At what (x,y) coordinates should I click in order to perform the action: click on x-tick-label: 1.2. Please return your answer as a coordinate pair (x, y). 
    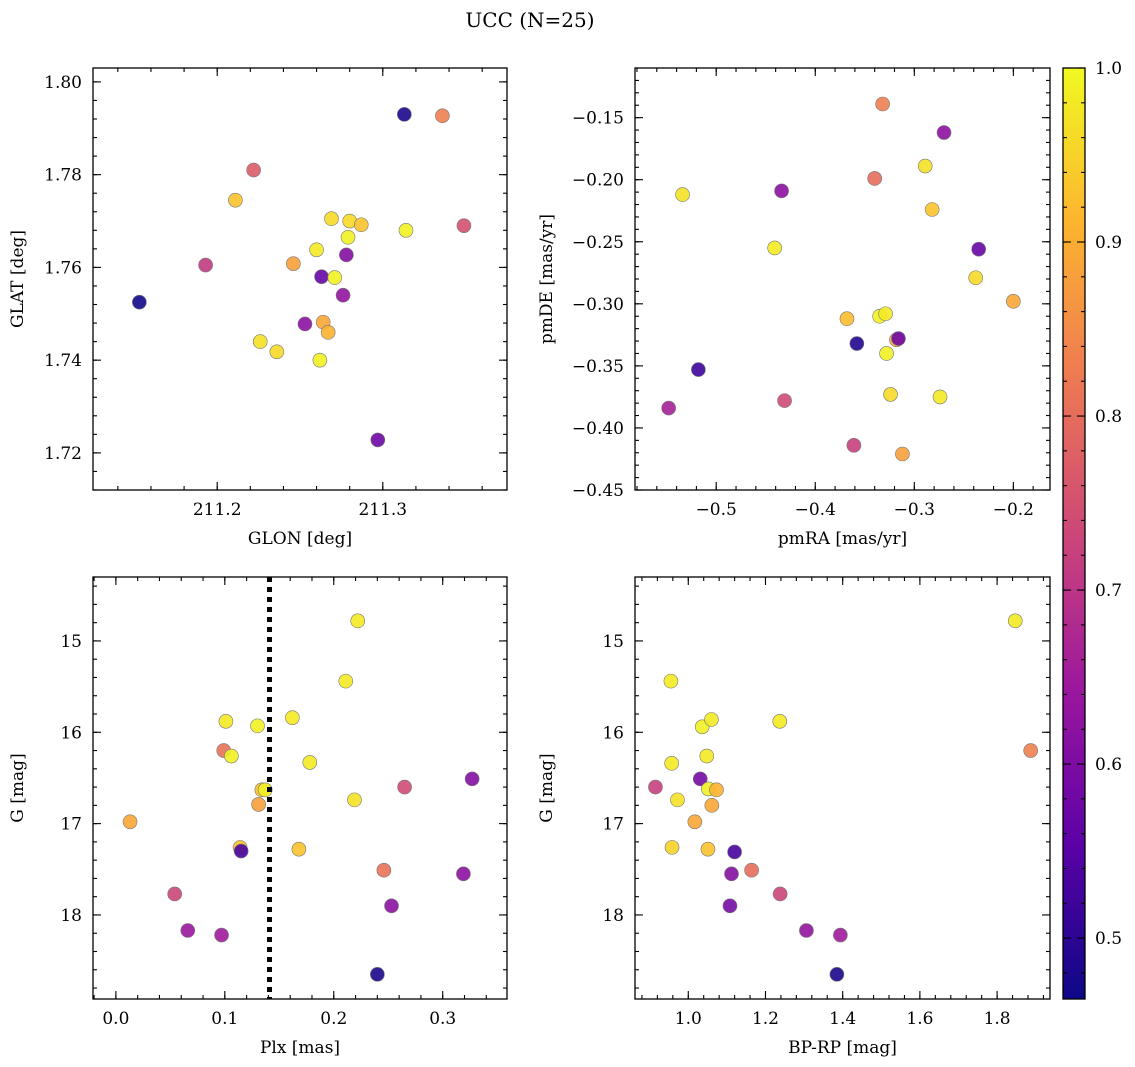
    Looking at the image, I should click on (765, 1019).